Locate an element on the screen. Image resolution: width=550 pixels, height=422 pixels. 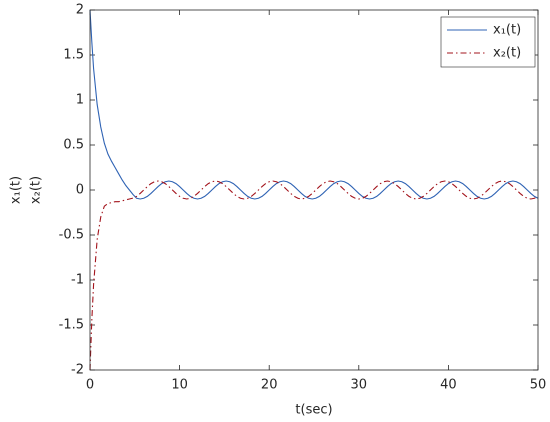
y-tick-label: -0.5 is located at coordinates (71, 235).